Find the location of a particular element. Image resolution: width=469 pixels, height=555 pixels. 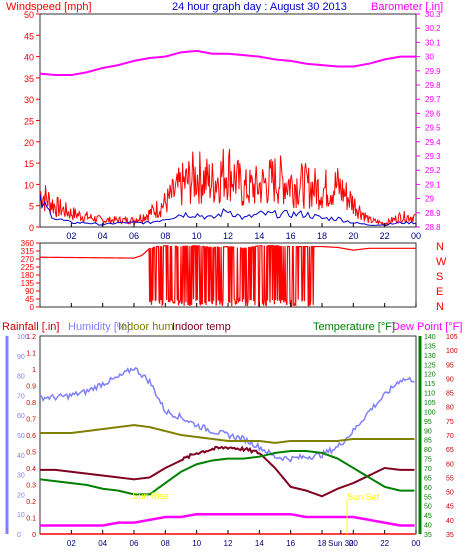

barometer-tick: 29.2 is located at coordinates (433, 170).